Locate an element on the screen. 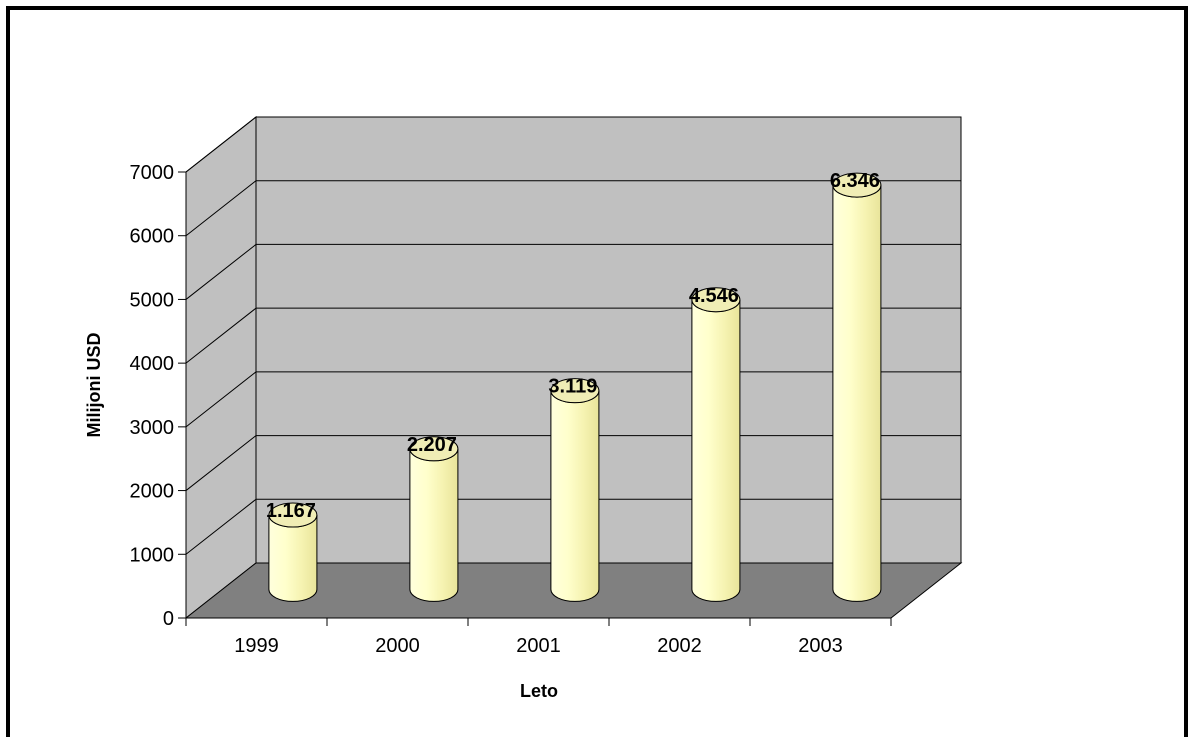 The height and width of the screenshot is (737, 1194). y-tick-label: 3000 is located at coordinates (152, 428).